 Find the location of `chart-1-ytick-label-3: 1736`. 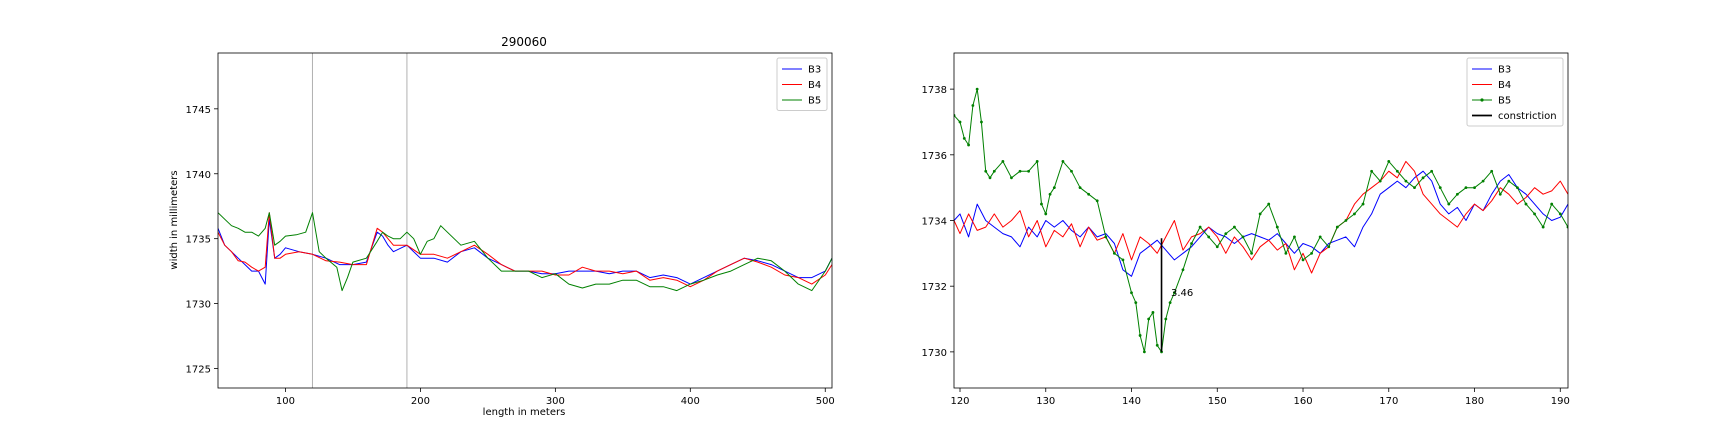

chart-1-ytick-label-3: 1736 is located at coordinates (934, 156).